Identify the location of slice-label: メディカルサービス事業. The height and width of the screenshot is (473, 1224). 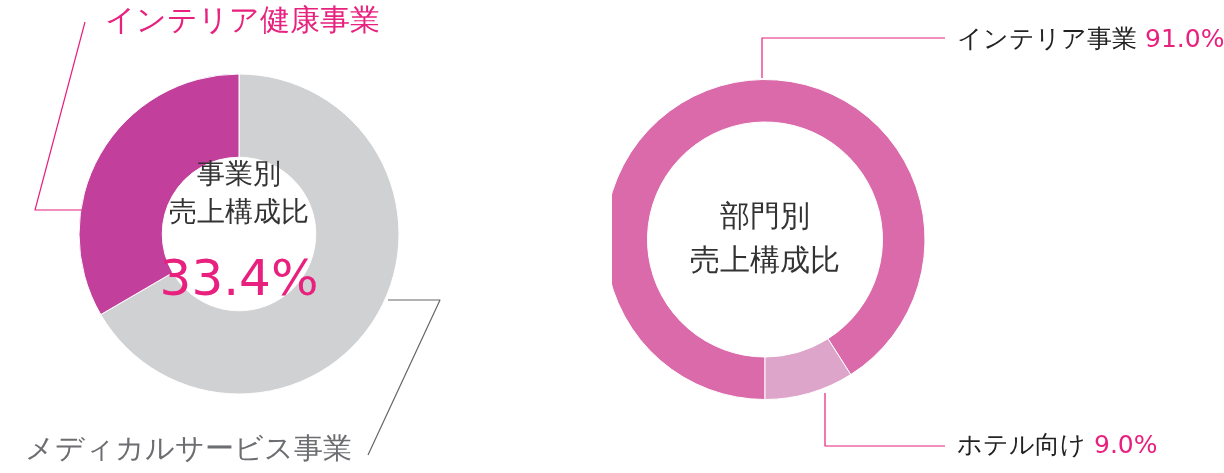
(188, 447).